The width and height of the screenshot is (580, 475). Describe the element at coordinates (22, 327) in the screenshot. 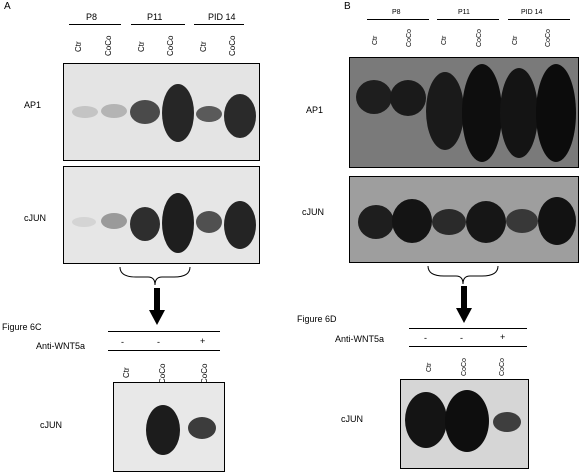

I see `figure-label: Figure 6C` at that location.